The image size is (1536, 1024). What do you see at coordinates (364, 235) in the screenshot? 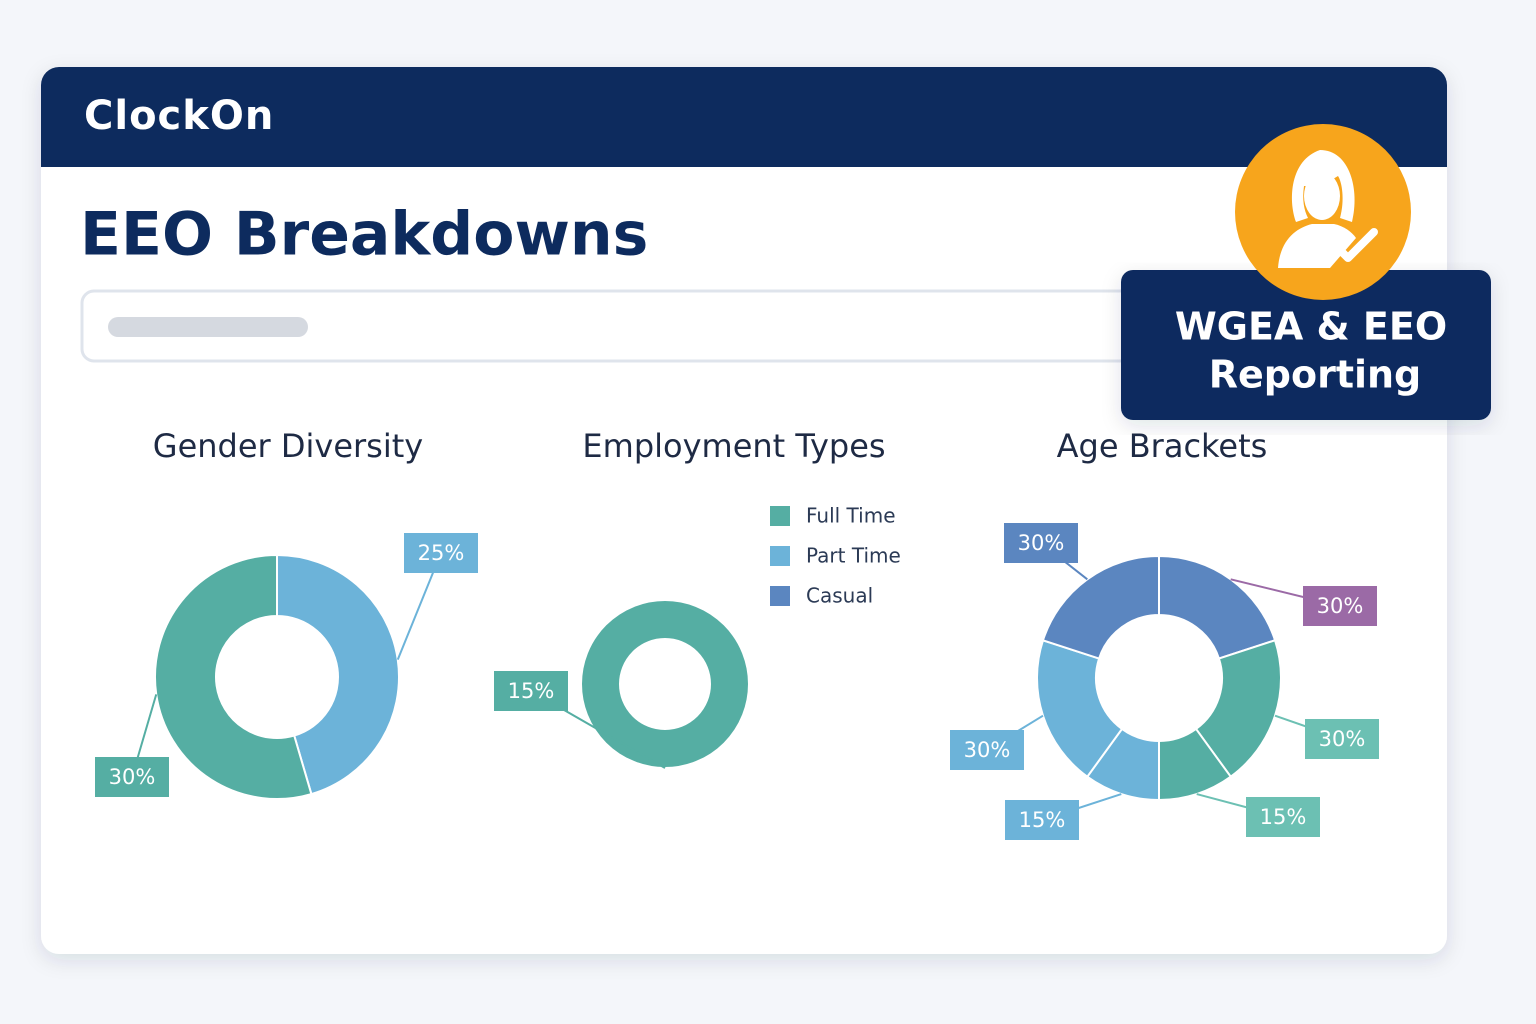
I see `page-title: EEO Breakdowns` at bounding box center [364, 235].